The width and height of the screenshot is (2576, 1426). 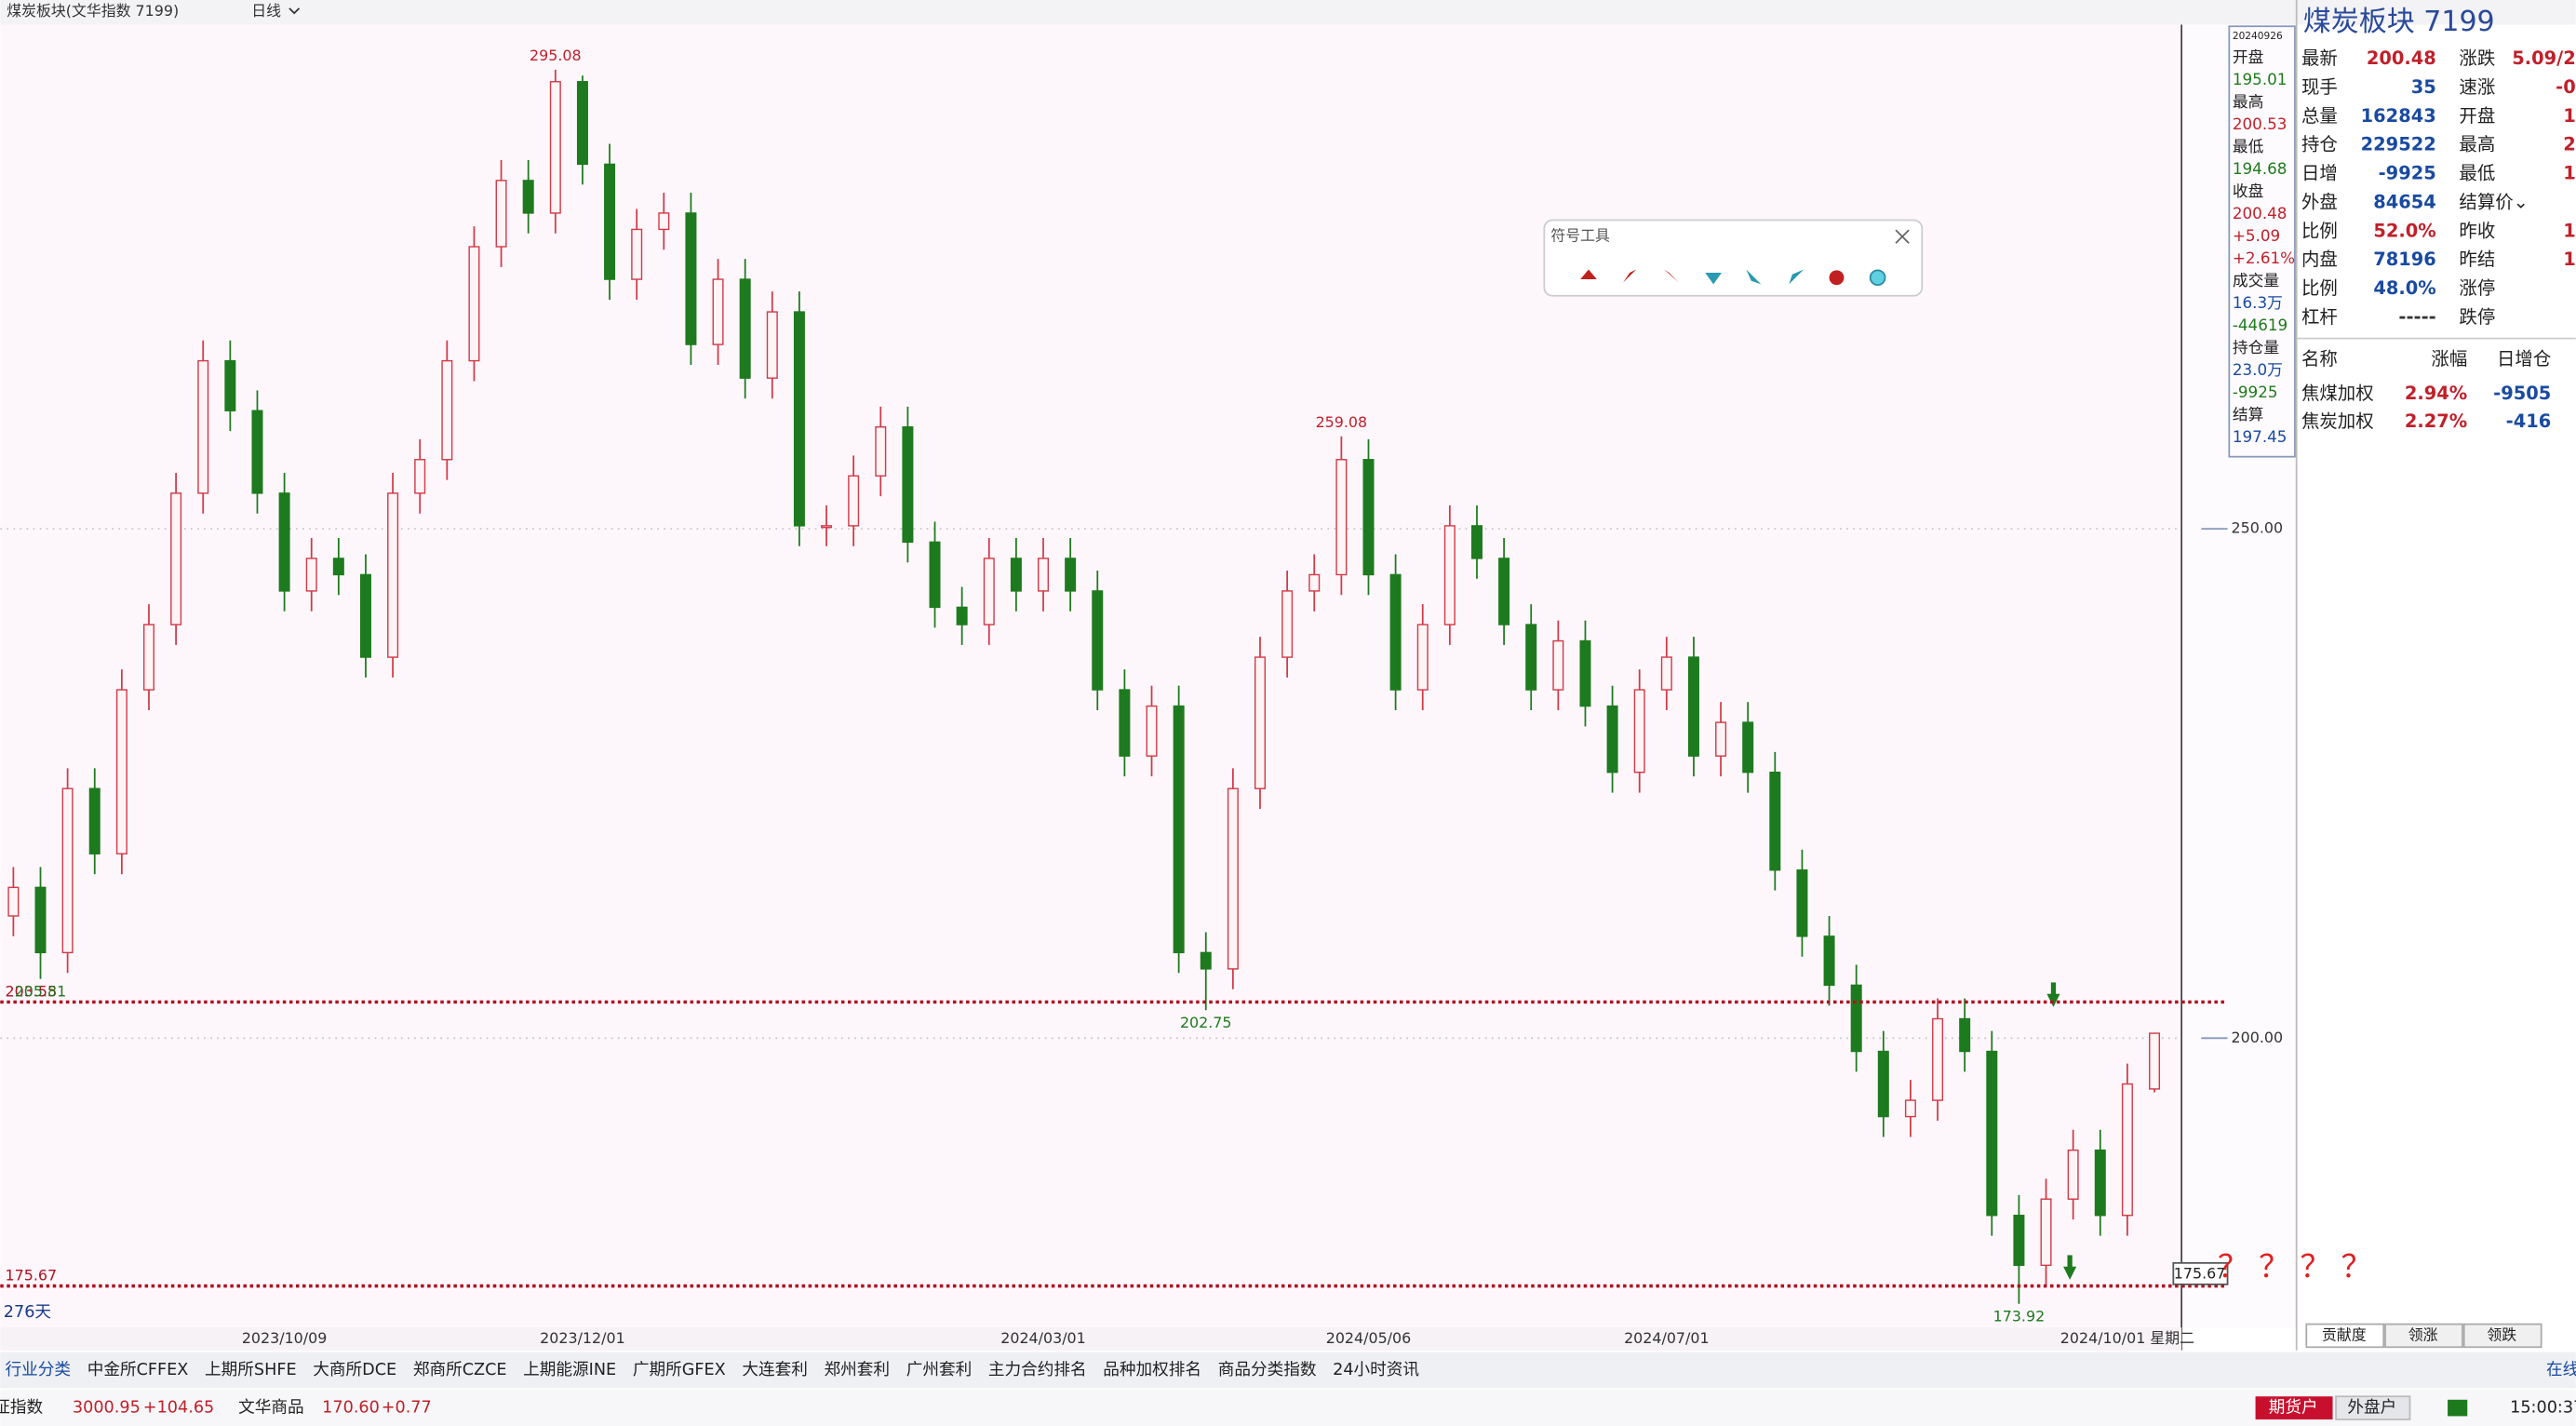 What do you see at coordinates (2529, 421) in the screenshot?
I see `sub-cell: -416` at bounding box center [2529, 421].